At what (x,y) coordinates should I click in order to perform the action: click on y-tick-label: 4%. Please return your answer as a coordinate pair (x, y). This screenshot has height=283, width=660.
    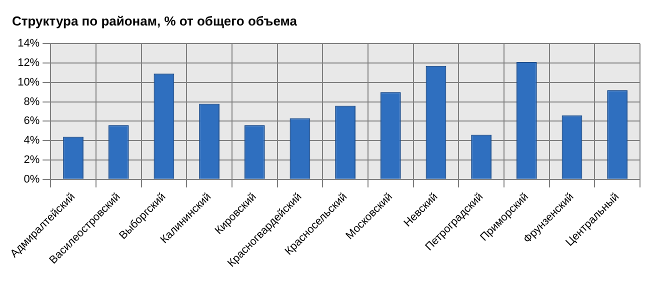
    Looking at the image, I should click on (32, 140).